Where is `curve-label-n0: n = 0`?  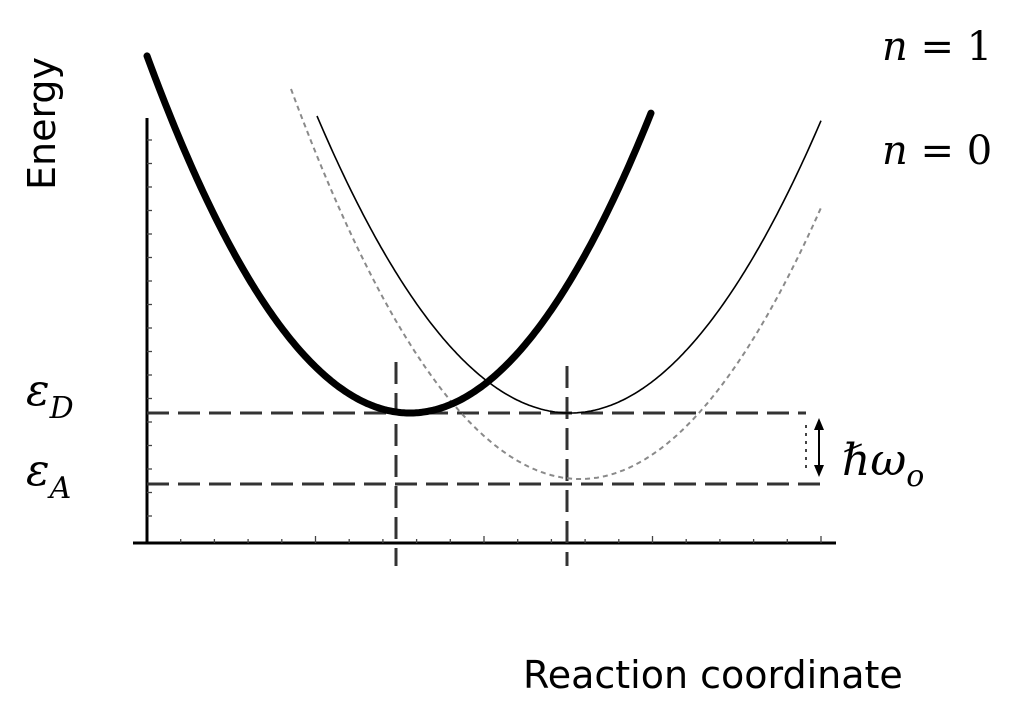
curve-label-n0: n = 0 is located at coordinates (937, 151).